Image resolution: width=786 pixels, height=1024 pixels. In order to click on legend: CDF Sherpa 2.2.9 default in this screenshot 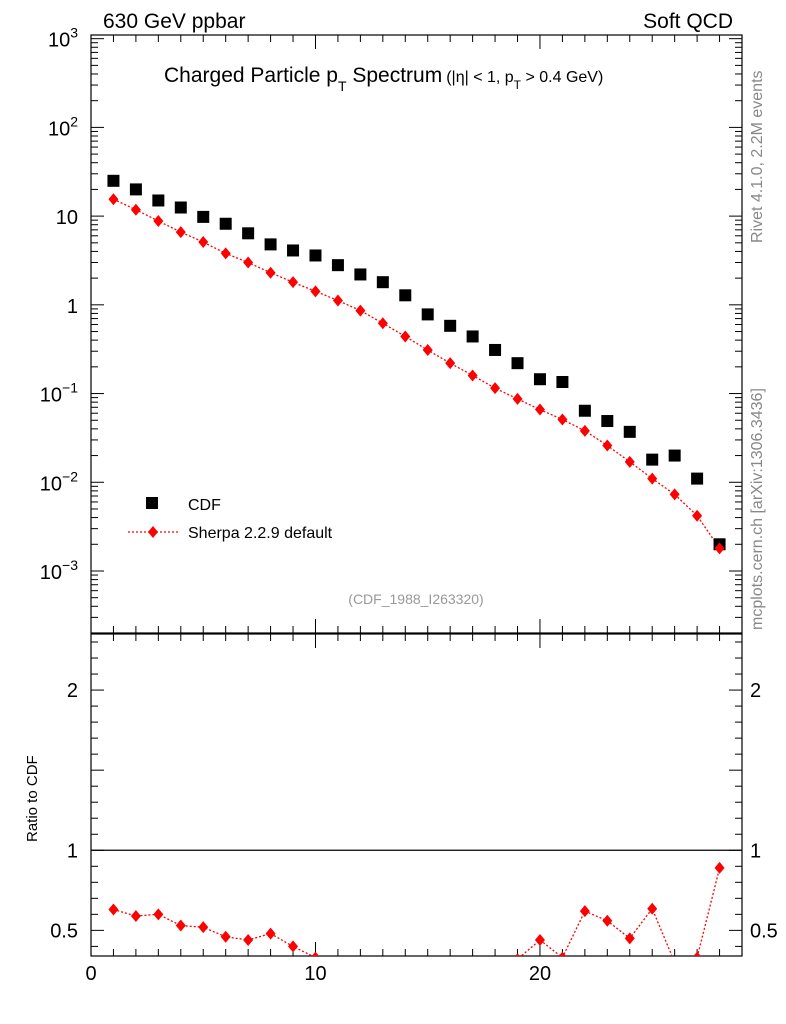, I will do `click(230, 519)`.